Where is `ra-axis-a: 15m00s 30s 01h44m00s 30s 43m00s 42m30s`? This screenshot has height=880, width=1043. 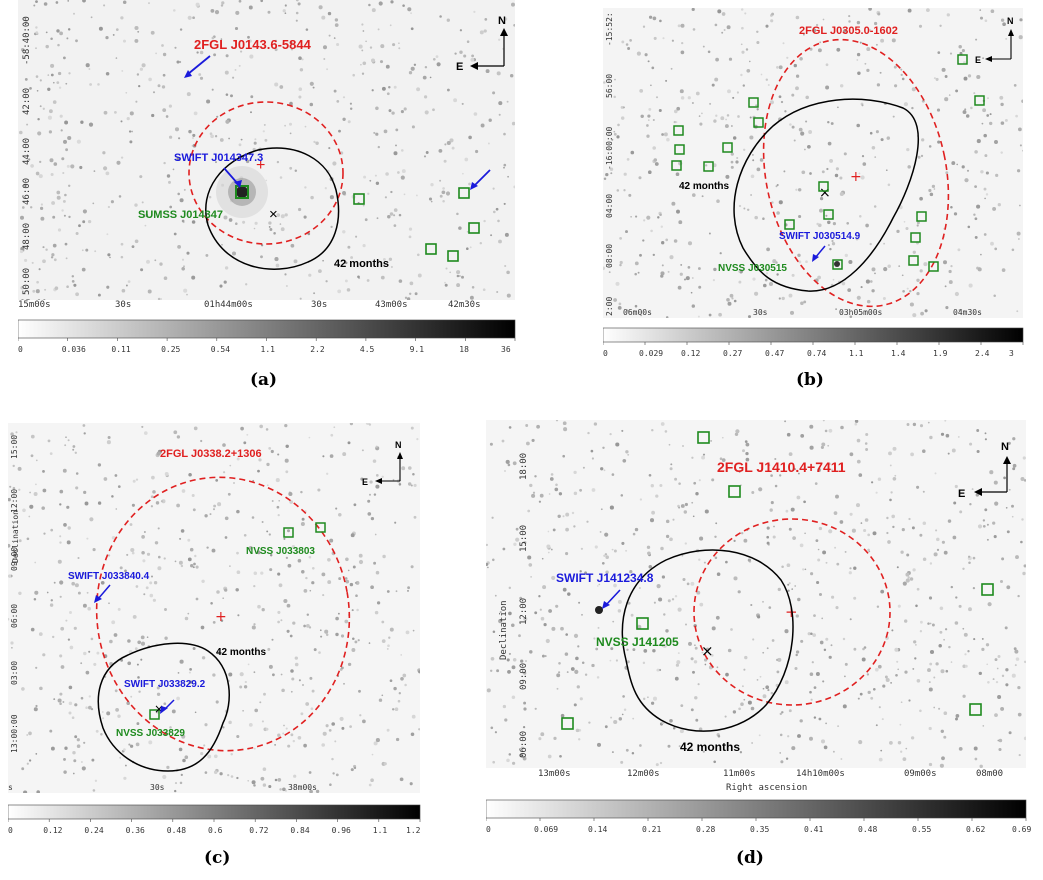
ra-axis-a: 15m00s 30s 01h44m00s 30s 43m00s 42m30s is located at coordinates (249, 305).